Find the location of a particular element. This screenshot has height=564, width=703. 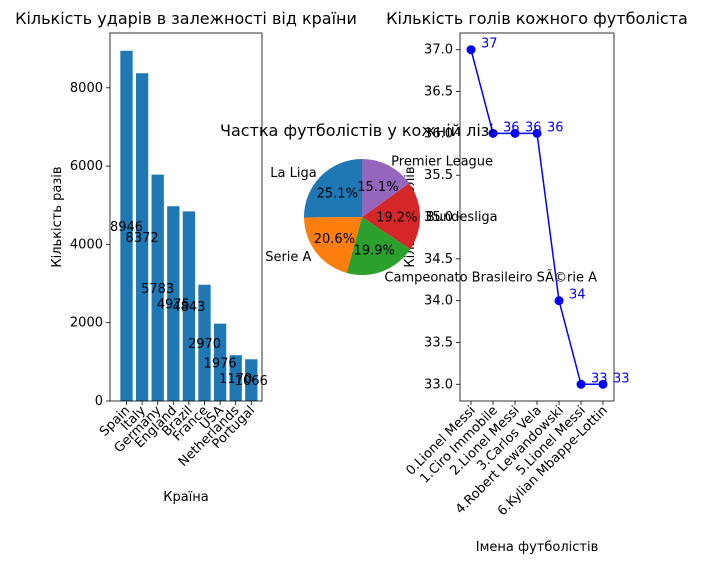

line-chart-title: Кількість голів кожного футболіста is located at coordinates (537, 18).